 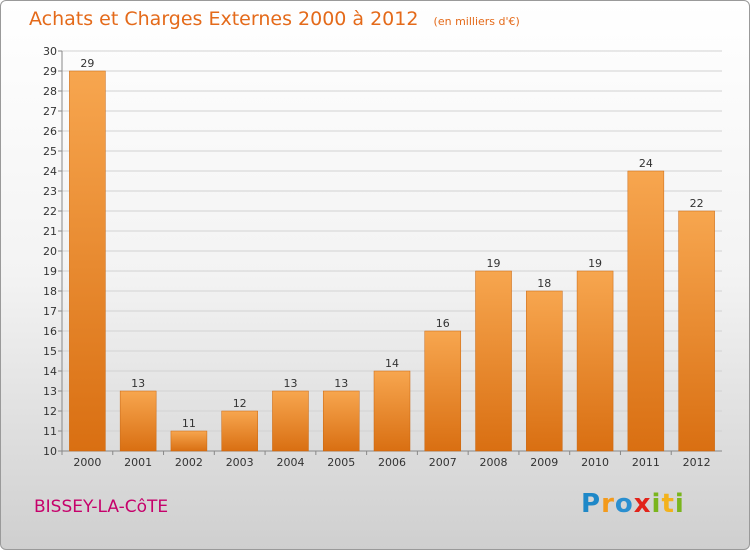 What do you see at coordinates (494, 462) in the screenshot?
I see `x-tick-label-2008: 2008` at bounding box center [494, 462].